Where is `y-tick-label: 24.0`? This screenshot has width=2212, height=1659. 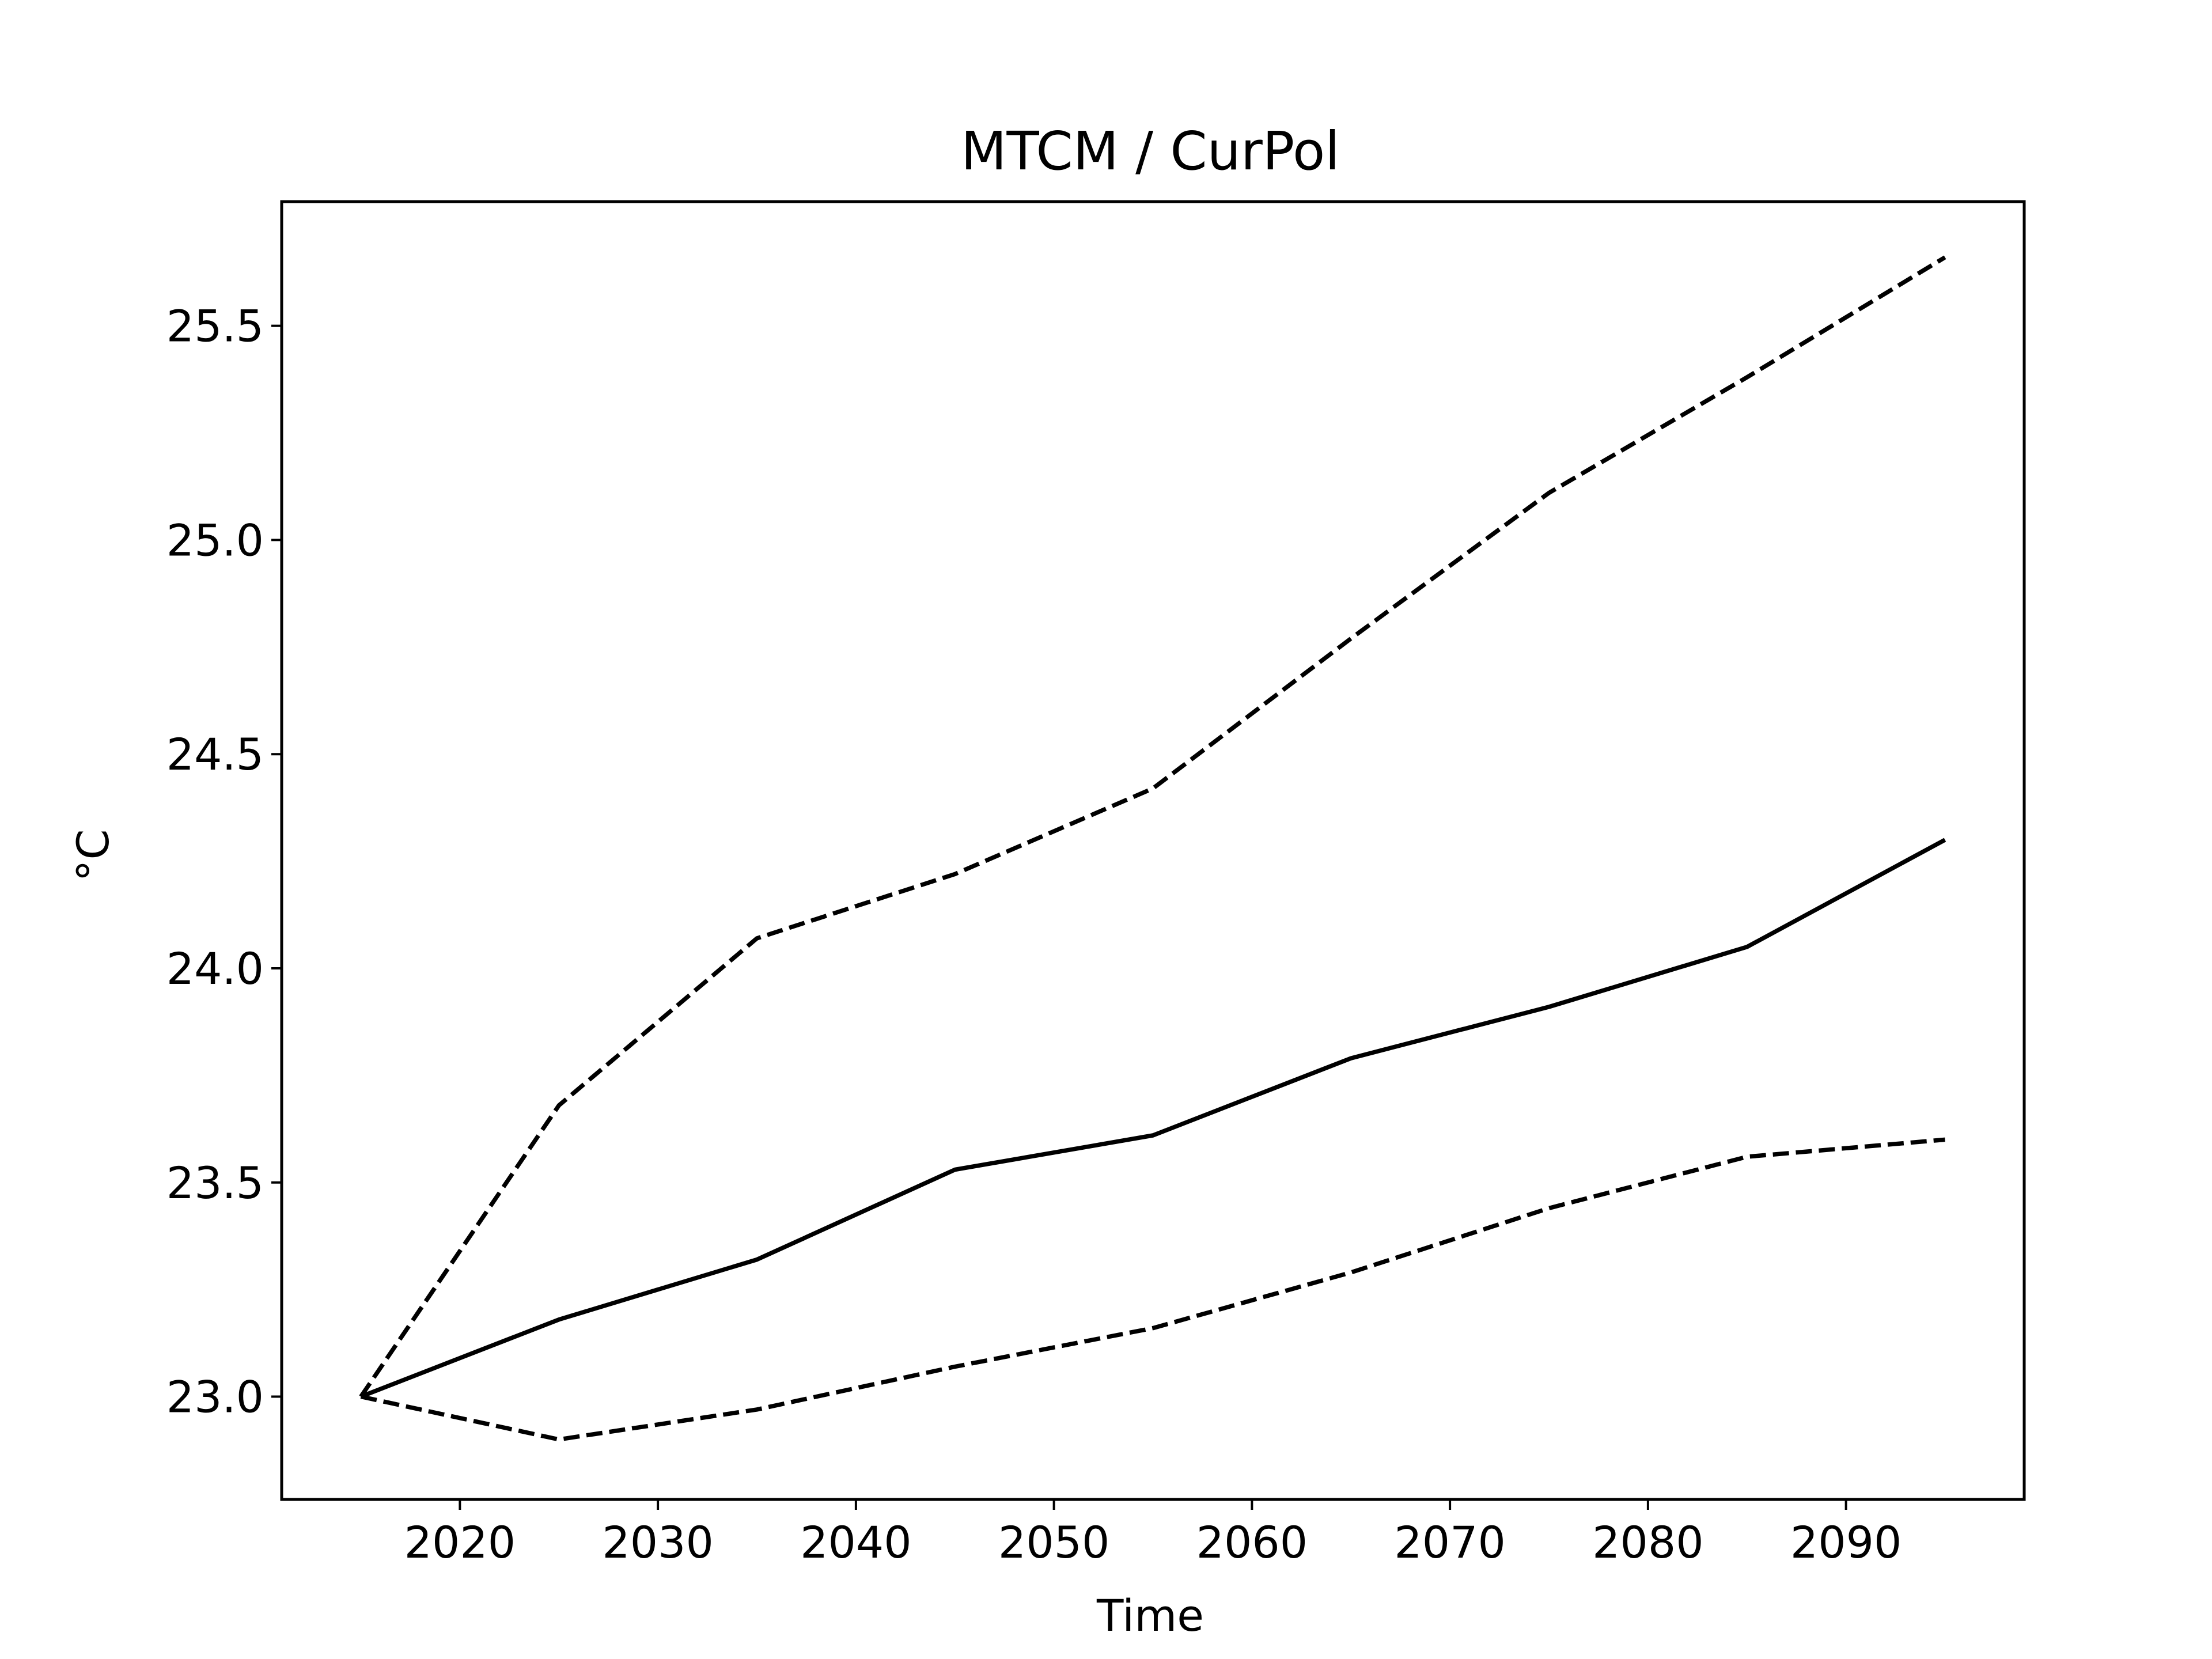
y-tick-label: 24.0 is located at coordinates (215, 968).